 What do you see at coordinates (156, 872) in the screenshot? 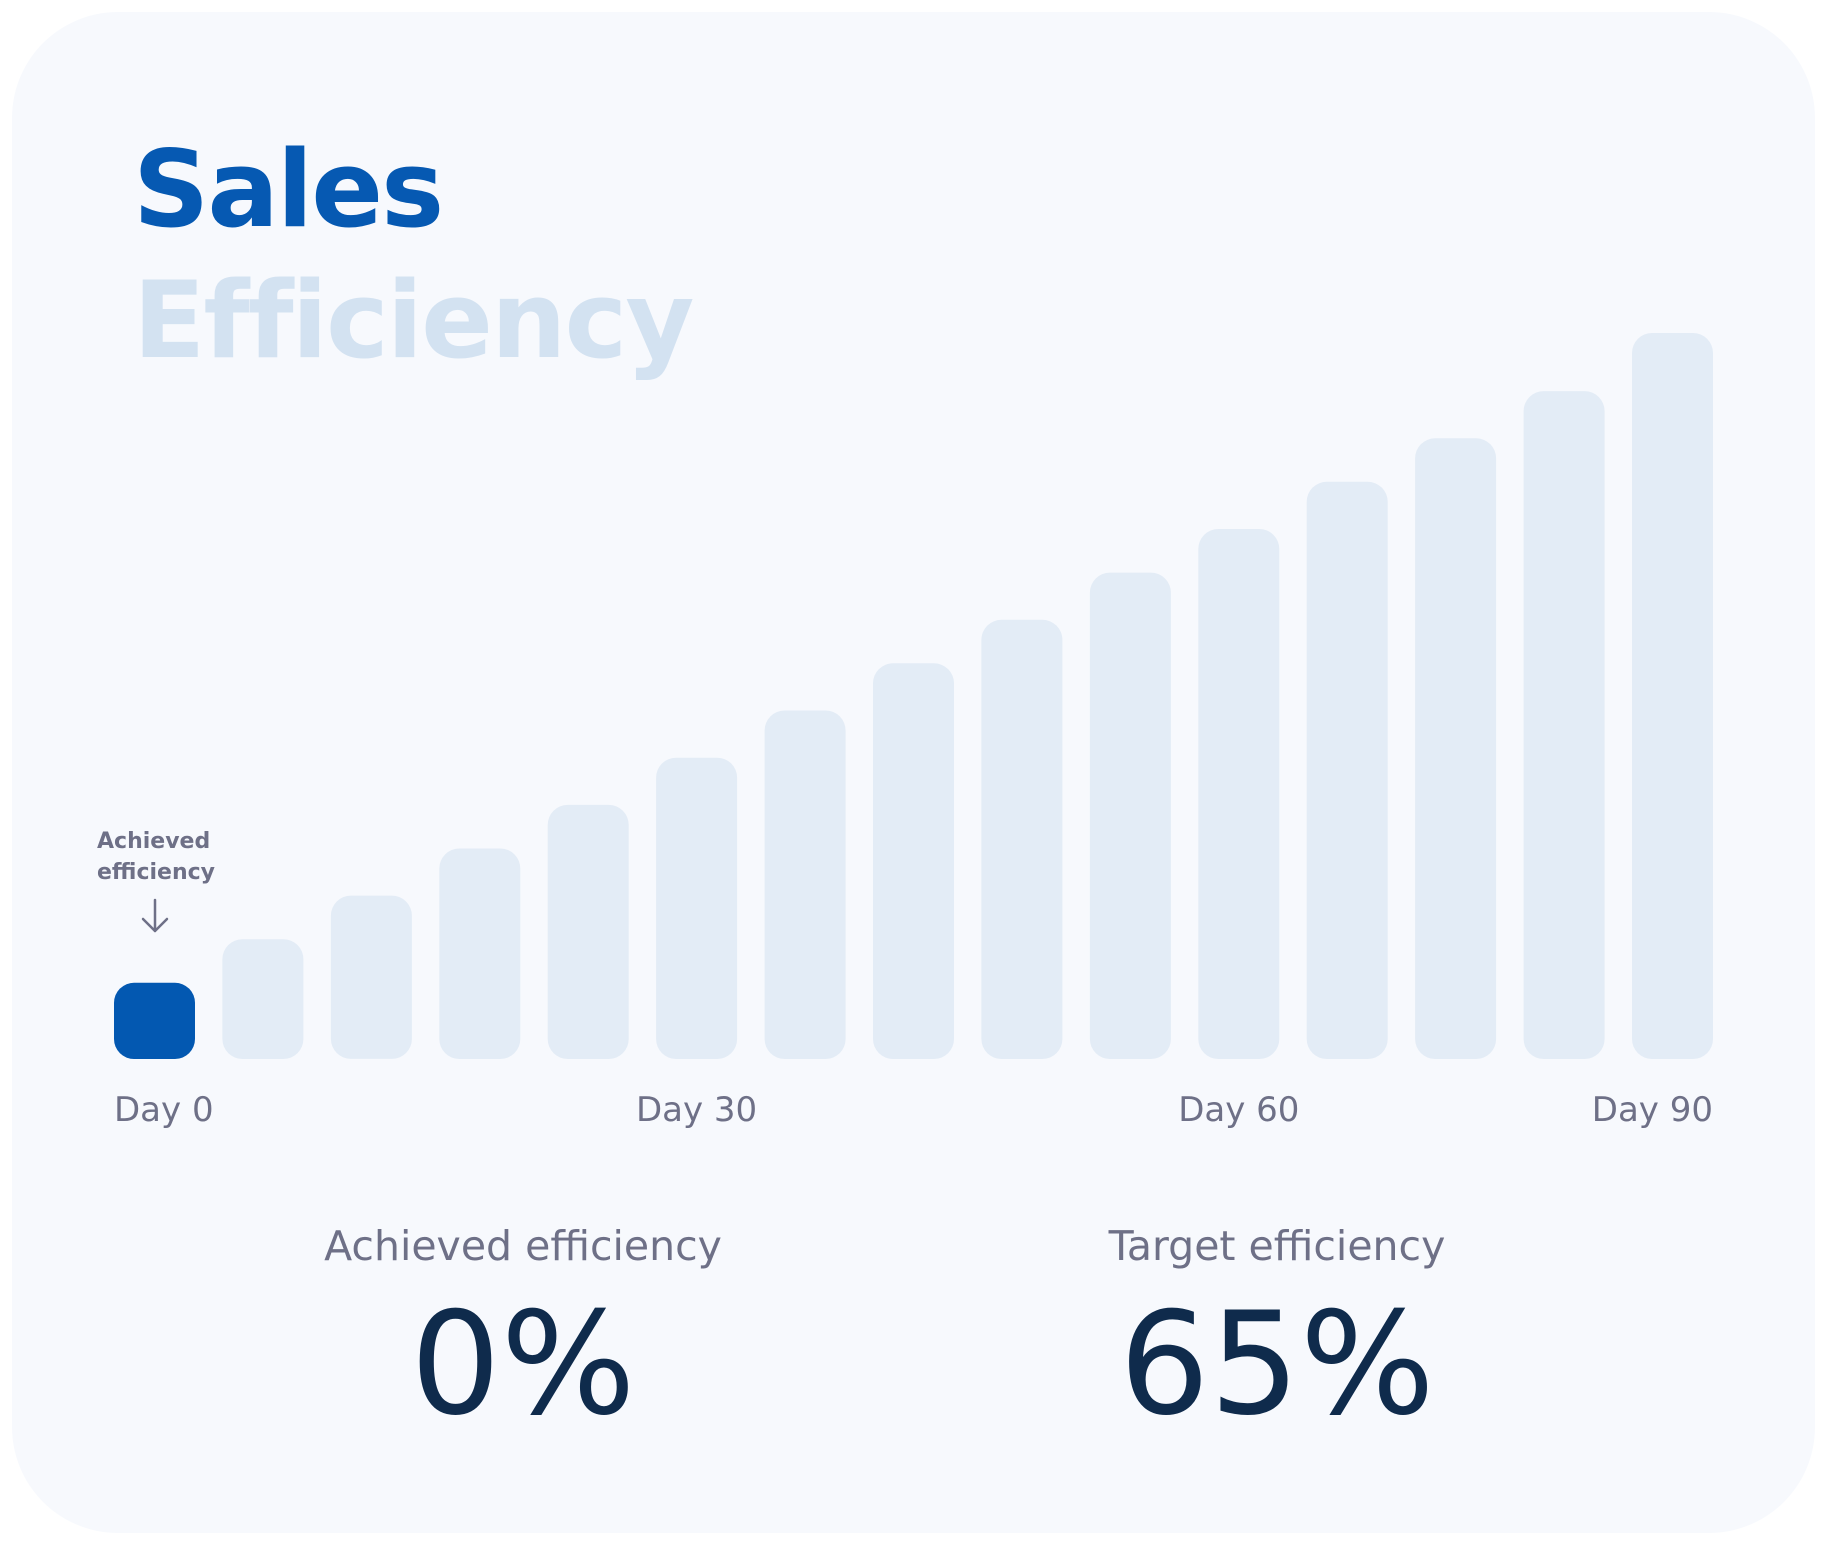
I see `callout-line-2: efficiency` at bounding box center [156, 872].